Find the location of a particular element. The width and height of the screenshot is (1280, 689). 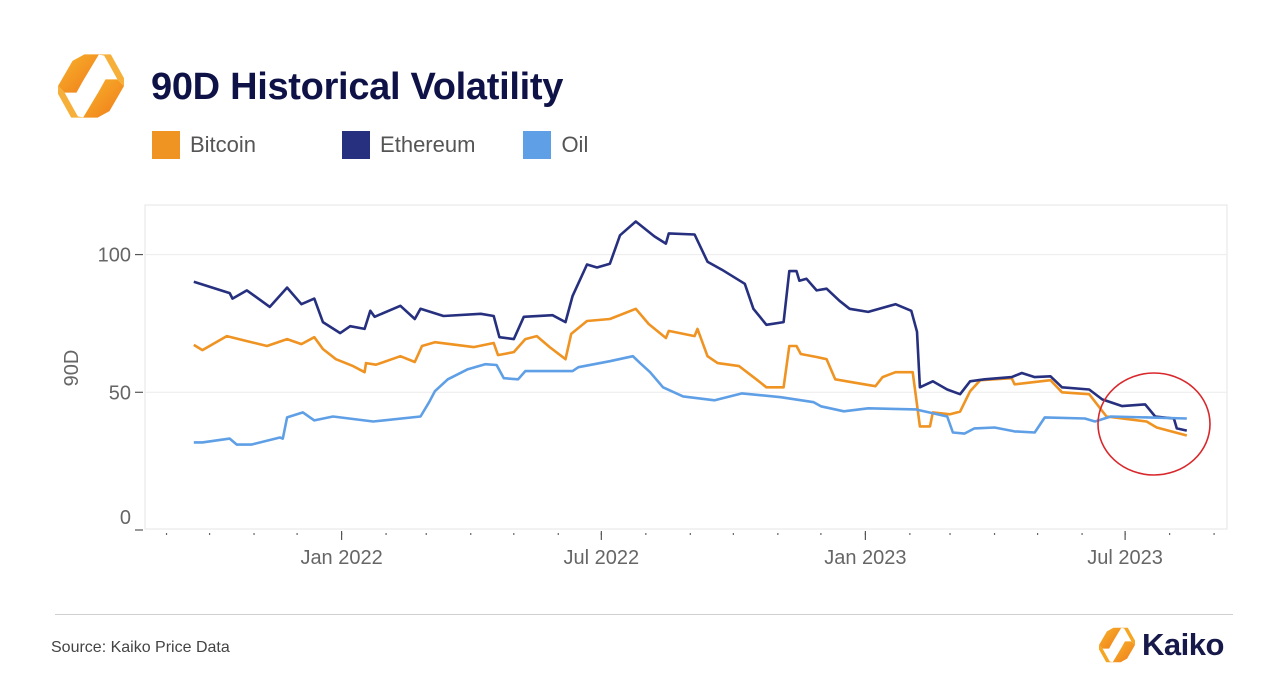

y-tick-label: 100 is located at coordinates (114, 256).